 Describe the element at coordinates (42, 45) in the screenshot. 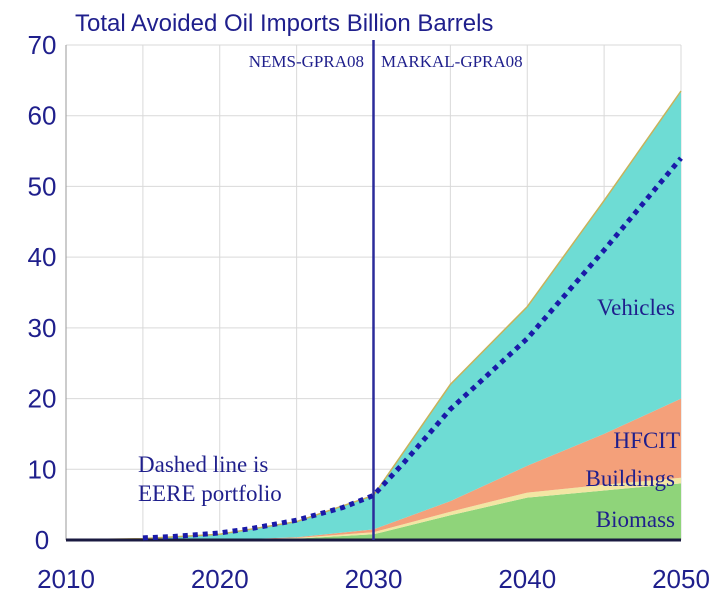

I see `y-tick-label: 70` at that location.